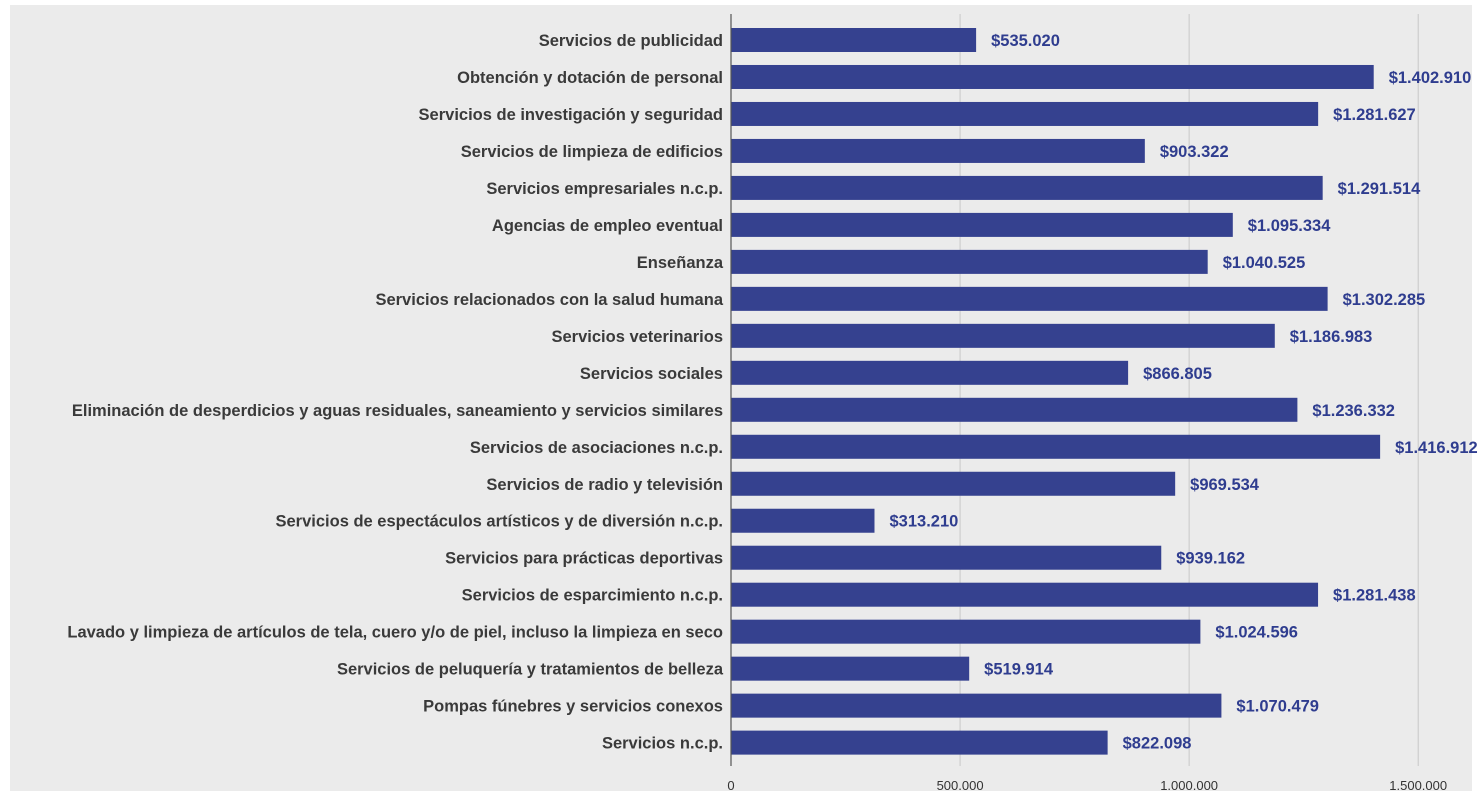 The height and width of the screenshot is (796, 1482). What do you see at coordinates (1189, 785) in the screenshot?
I see `x-tick-label: 1.000.000` at bounding box center [1189, 785].